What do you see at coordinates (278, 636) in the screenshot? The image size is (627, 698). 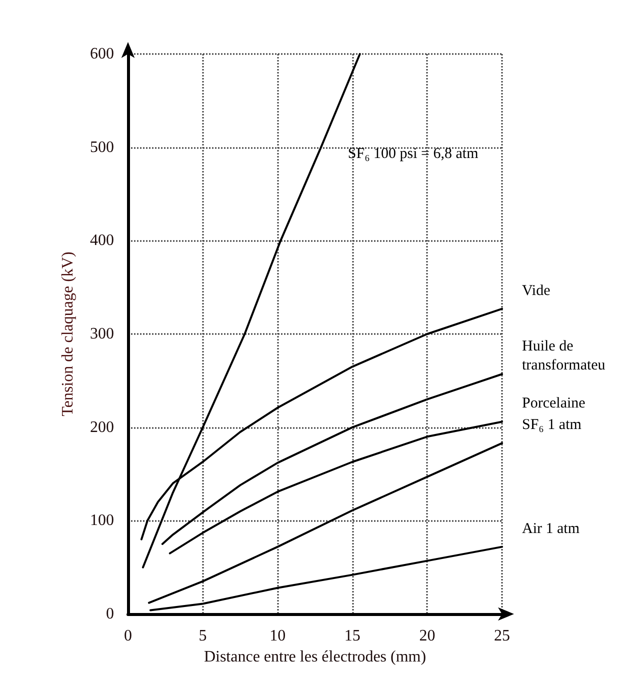 I see `x-tick-label: 10` at bounding box center [278, 636].